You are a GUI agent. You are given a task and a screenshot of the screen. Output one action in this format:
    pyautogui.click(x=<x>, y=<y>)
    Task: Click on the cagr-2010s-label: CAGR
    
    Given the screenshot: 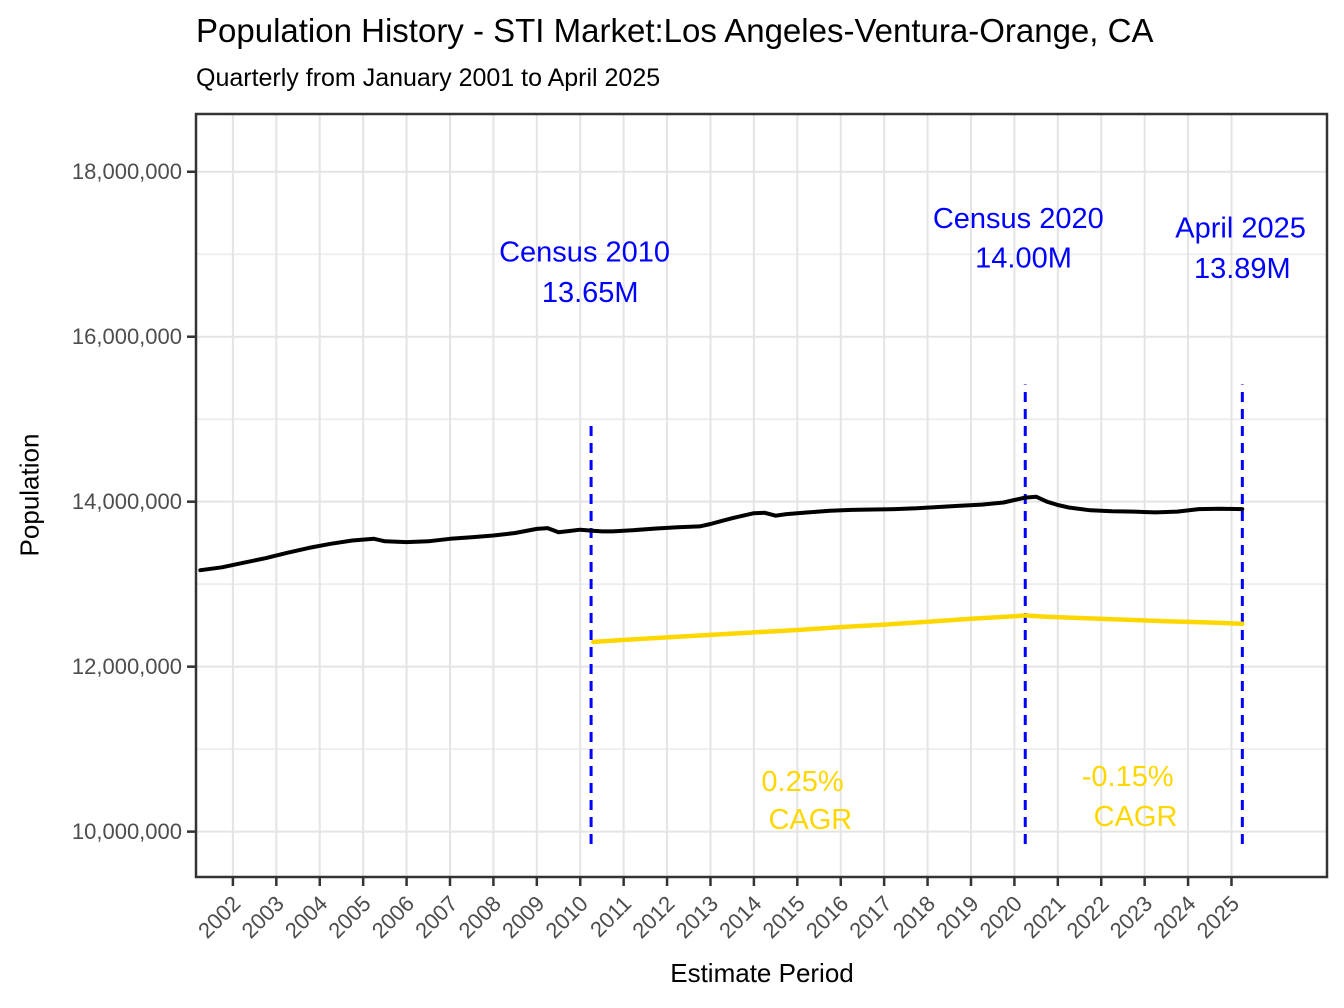 What is the action you would take?
    pyautogui.click(x=810, y=820)
    